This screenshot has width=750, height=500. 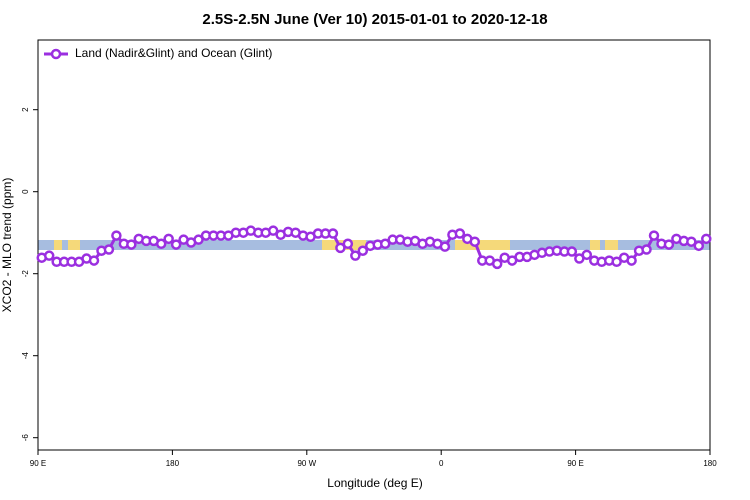 I want to click on legend-marker, so click(x=56, y=54).